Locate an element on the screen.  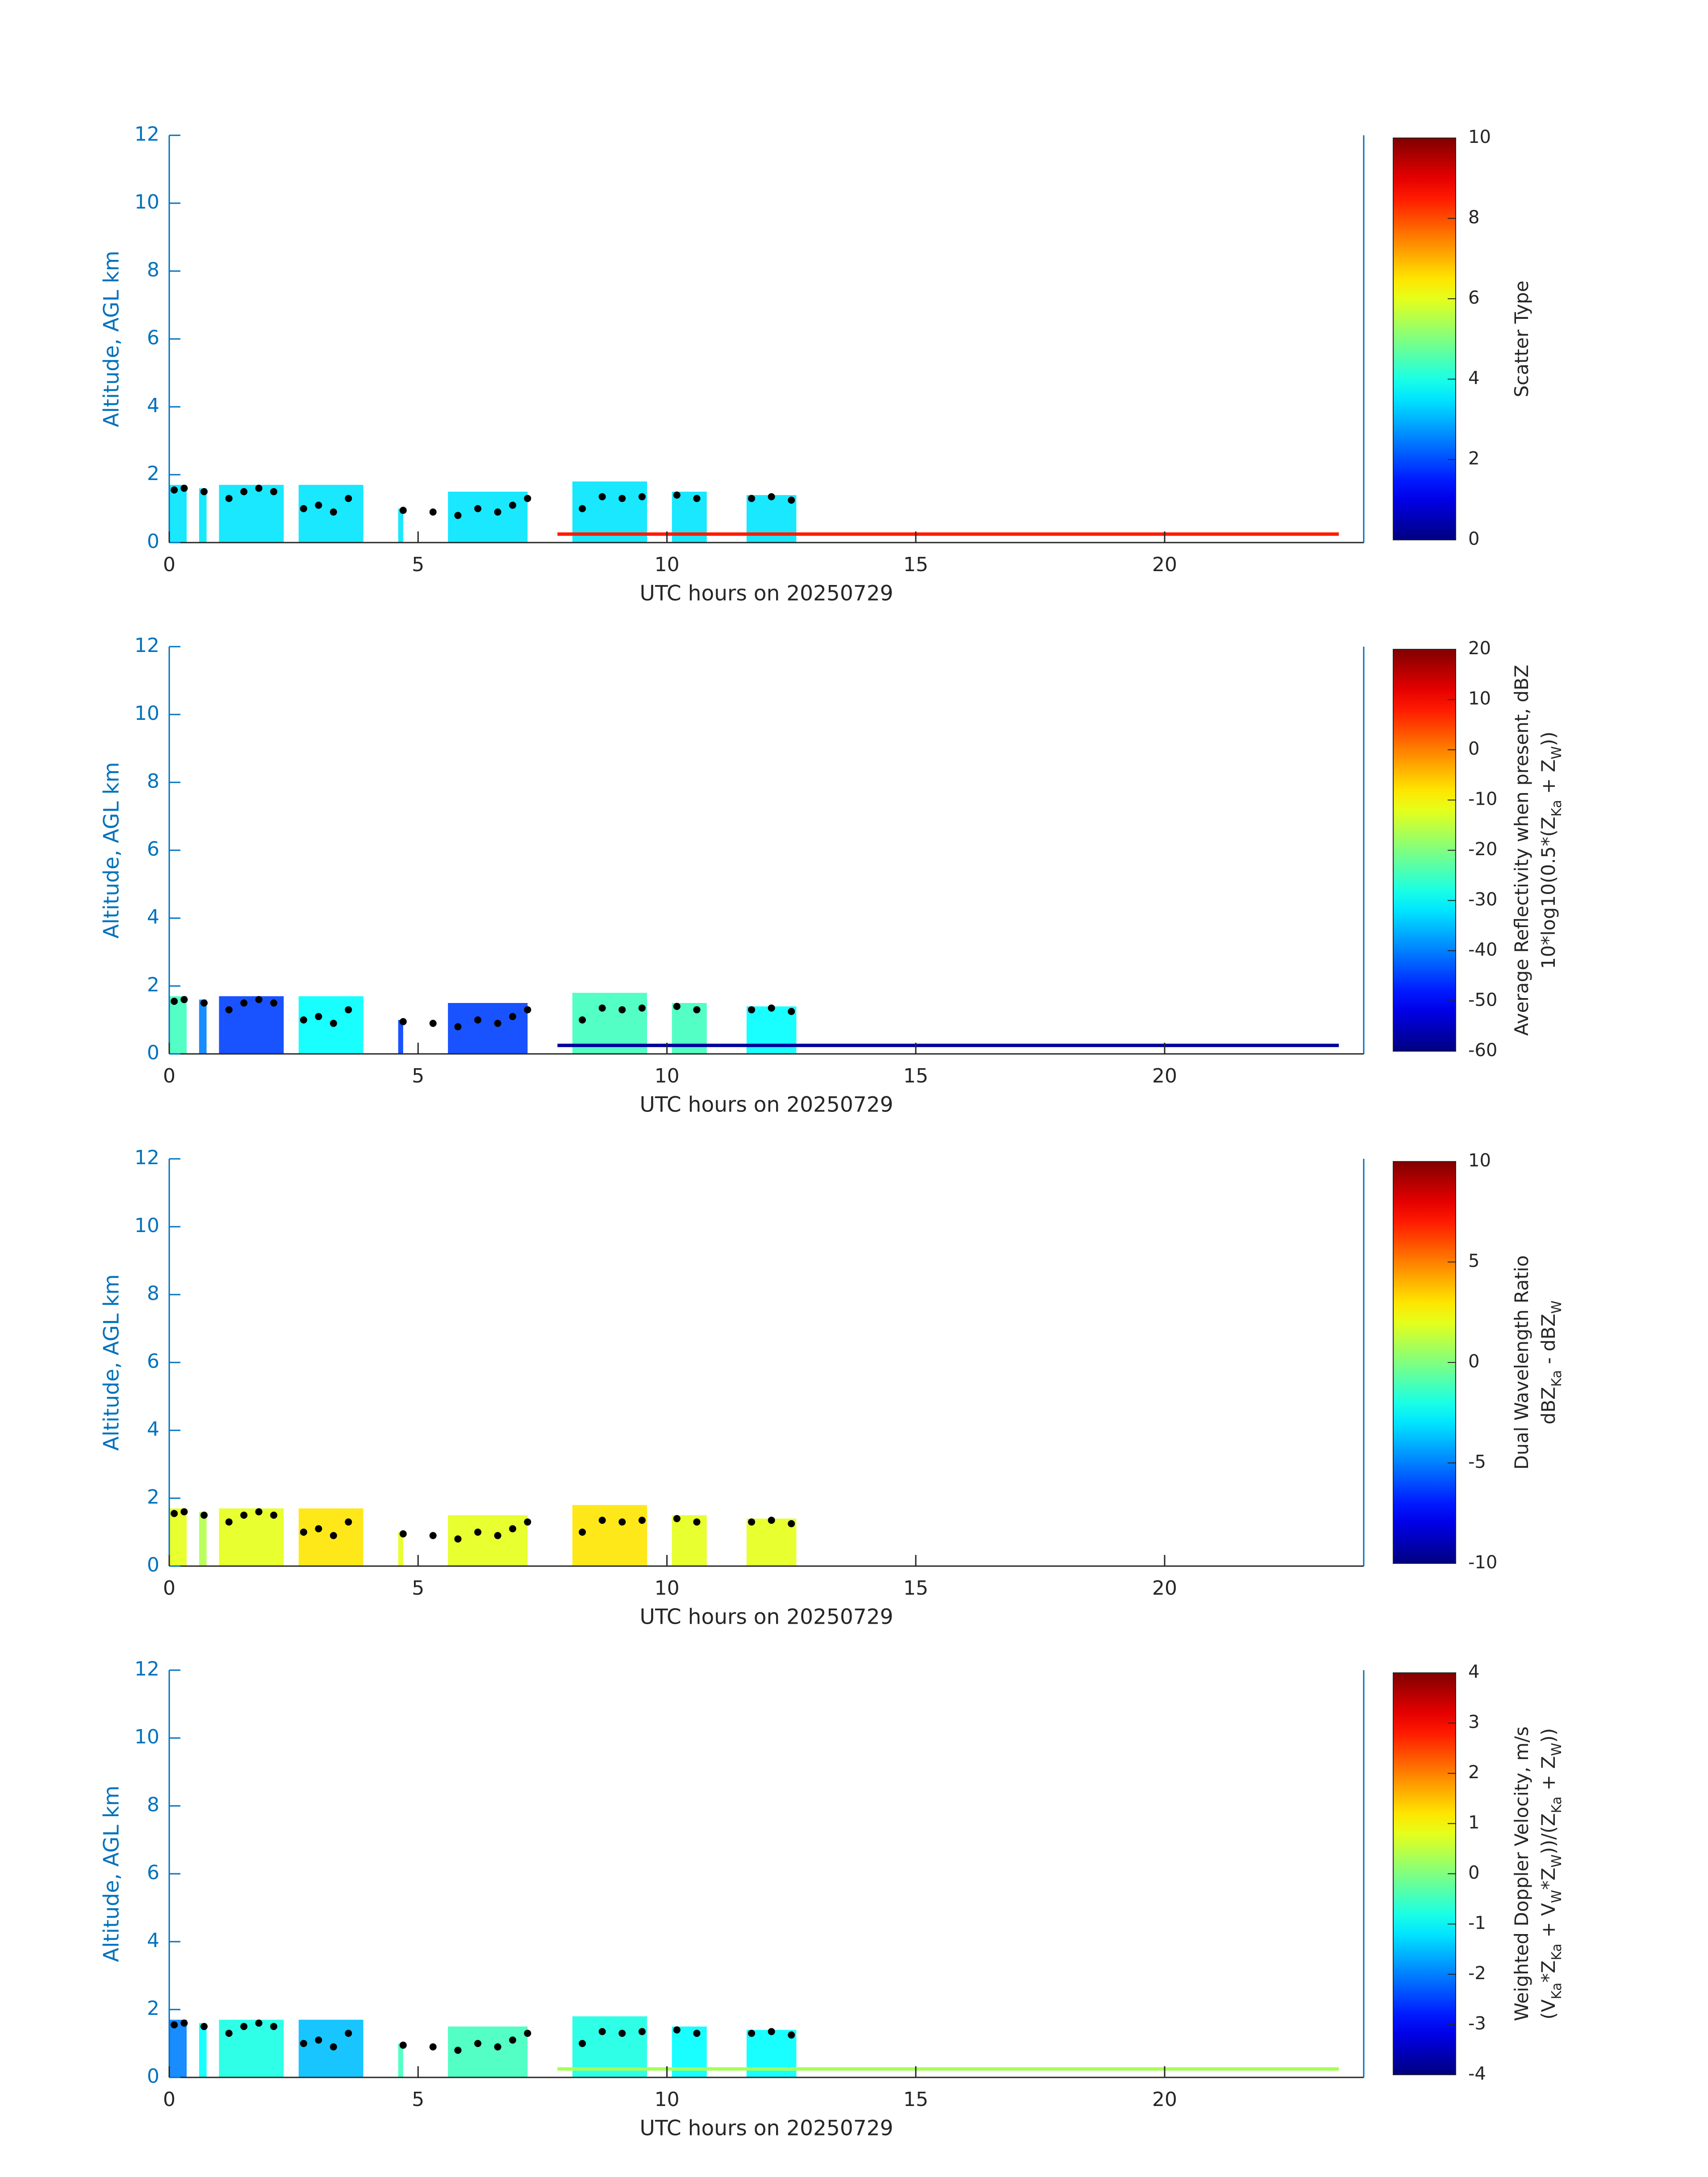
colorbar-label: Average Reflectivity when present, dBZ is located at coordinates (1522, 850).